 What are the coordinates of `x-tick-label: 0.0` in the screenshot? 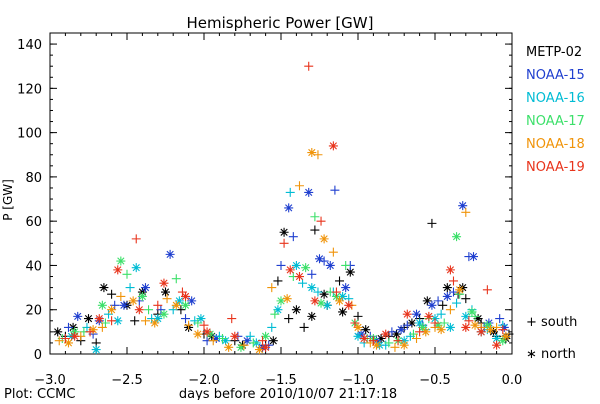 It's located at (512, 380).